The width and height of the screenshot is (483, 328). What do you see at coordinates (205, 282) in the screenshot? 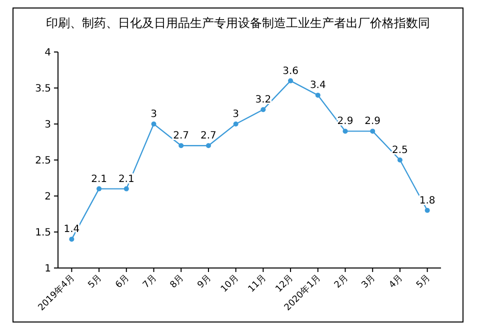
I see `x-tick-label: 9月` at bounding box center [205, 282].